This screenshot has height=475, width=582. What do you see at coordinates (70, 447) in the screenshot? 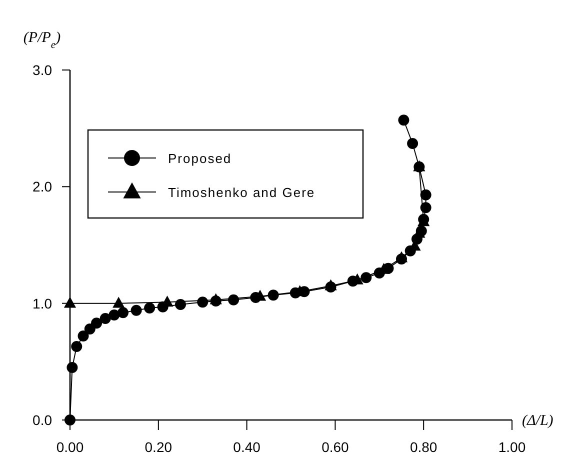
I see `x-tick-label: 0.00` at bounding box center [70, 447].